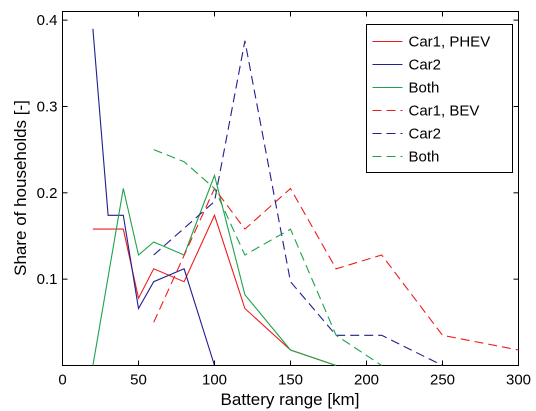 Image resolution: width=536 pixels, height=411 pixels. Describe the element at coordinates (518, 380) in the screenshot. I see `x-tick-label: 300` at that location.